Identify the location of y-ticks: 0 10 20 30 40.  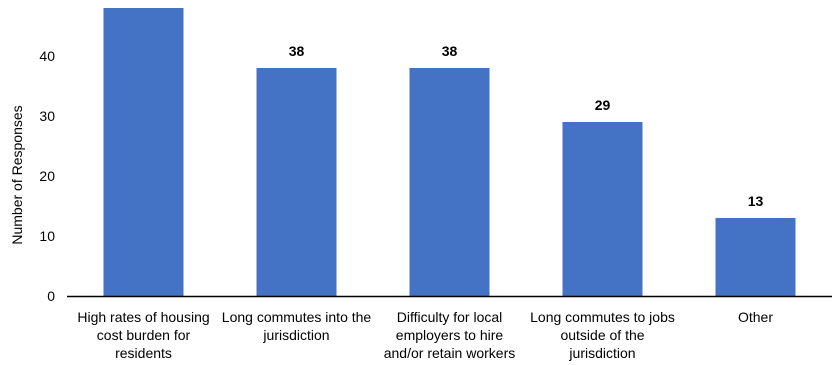
(47, 176).